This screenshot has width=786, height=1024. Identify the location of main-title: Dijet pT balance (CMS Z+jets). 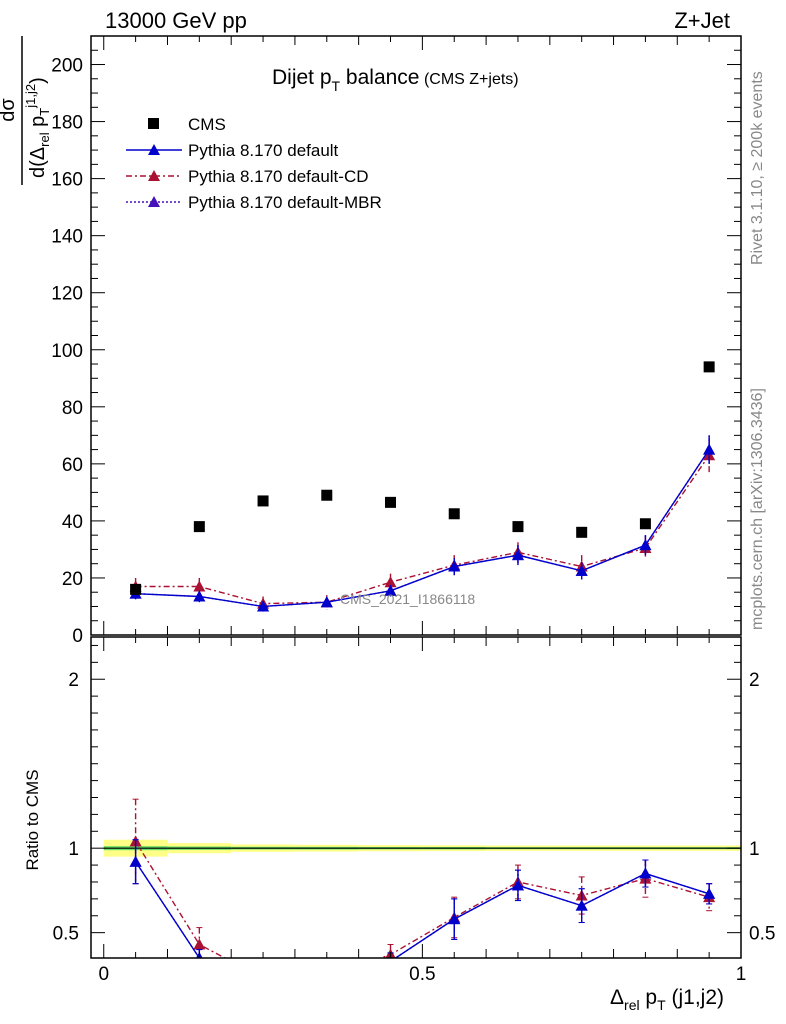
(395, 80).